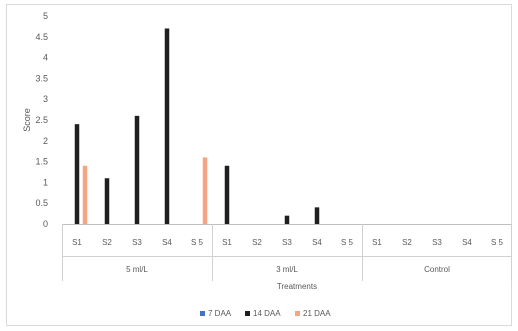 Image resolution: width=518 pixels, height=331 pixels. I want to click on y-tick-label: 2, so click(45, 141).